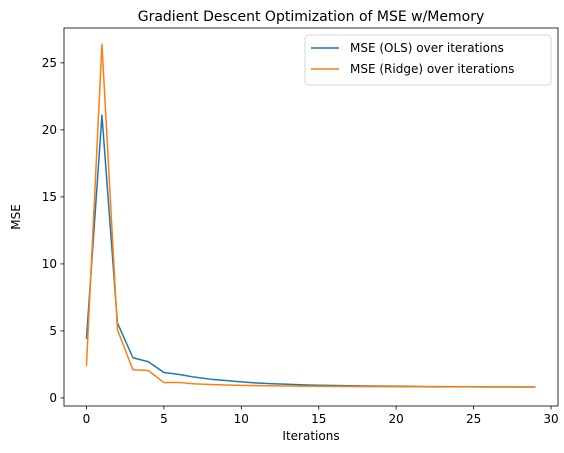 This screenshot has height=453, width=564. Describe the element at coordinates (16, 217) in the screenshot. I see `y-axis-label: MSE` at that location.